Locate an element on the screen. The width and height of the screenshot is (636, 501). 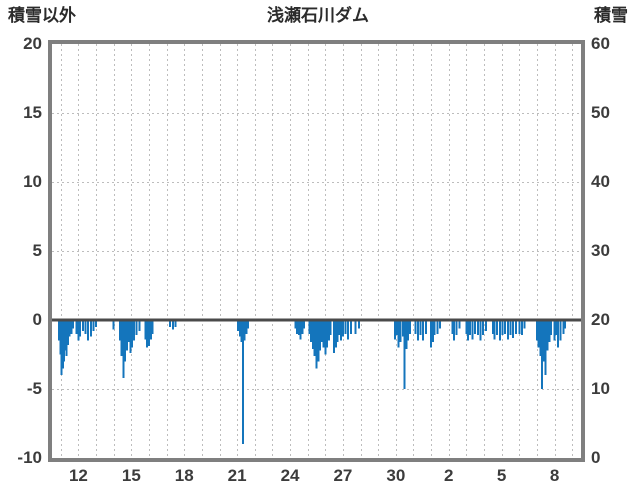
x-axis-tick-label: 24 is located at coordinates (290, 475).